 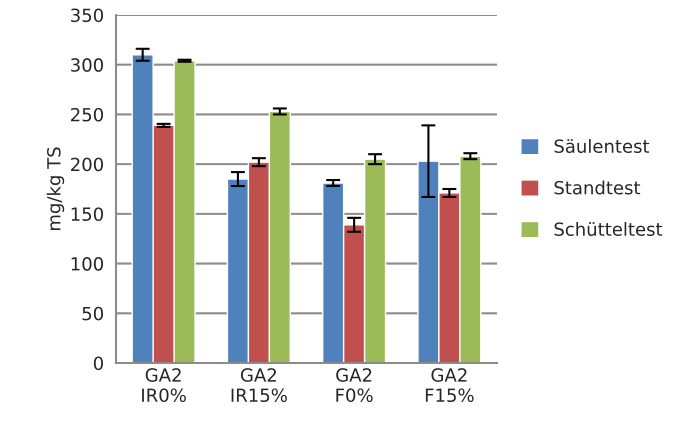 What do you see at coordinates (87, 165) in the screenshot?
I see `y-tick-label: 200` at bounding box center [87, 165].